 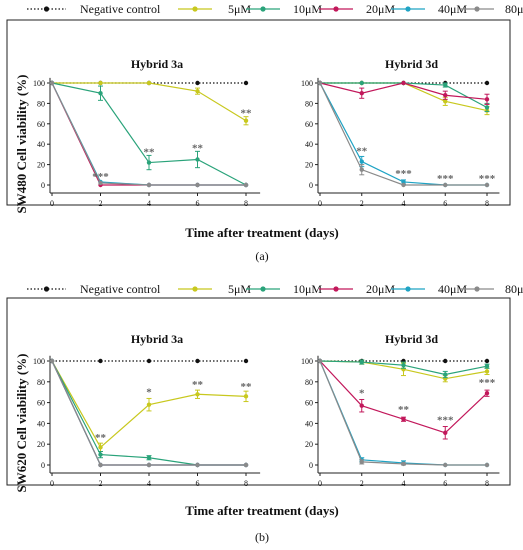 What do you see at coordinates (362, 393) in the screenshot?
I see `significance-label: *` at bounding box center [362, 393].